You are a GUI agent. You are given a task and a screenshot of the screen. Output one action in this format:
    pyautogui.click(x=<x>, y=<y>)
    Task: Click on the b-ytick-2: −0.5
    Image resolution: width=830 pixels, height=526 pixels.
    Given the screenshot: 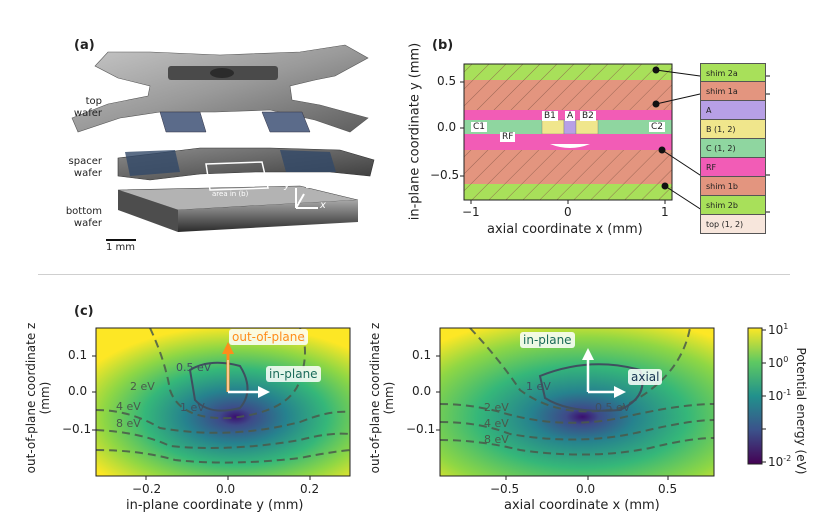 What is the action you would take?
    pyautogui.click(x=445, y=175)
    